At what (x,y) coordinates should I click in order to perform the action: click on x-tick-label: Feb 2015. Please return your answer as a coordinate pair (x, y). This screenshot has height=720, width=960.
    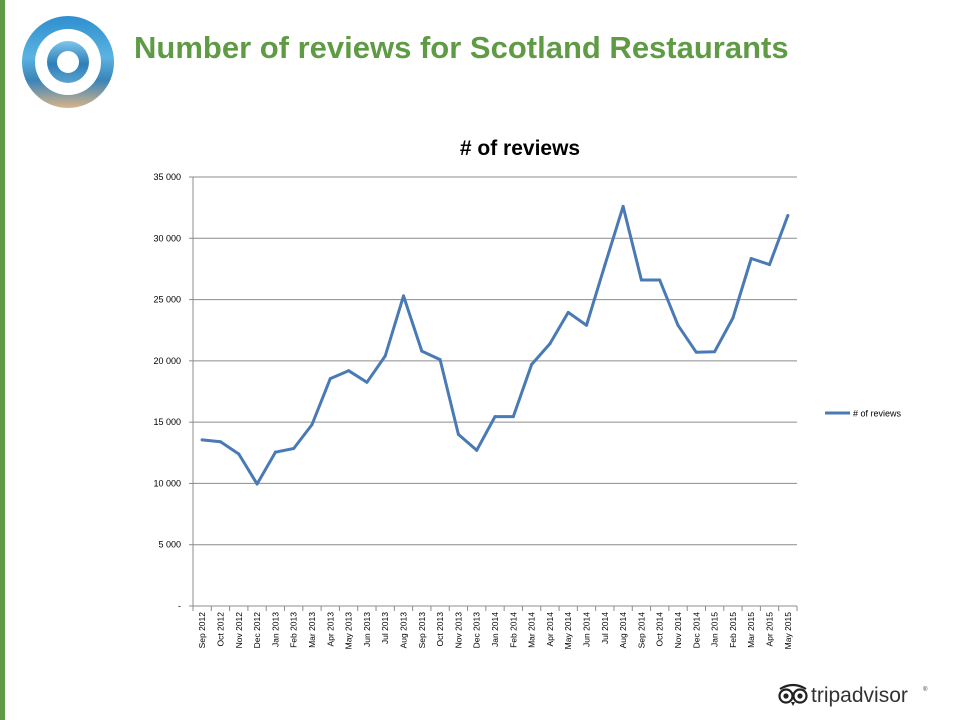
    Looking at the image, I should click on (733, 630).